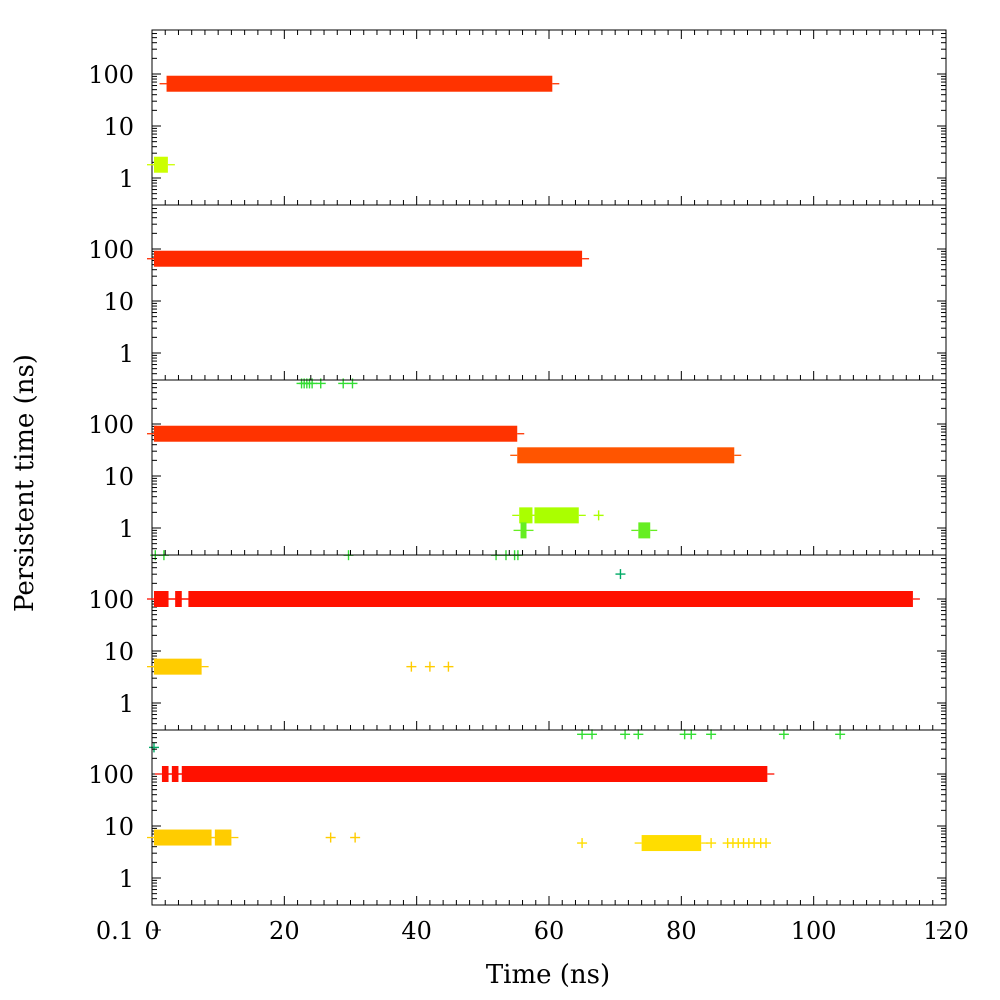 This screenshot has width=1000, height=1000. Describe the element at coordinates (548, 975) in the screenshot. I see `x-axis-title: Time (ns)` at that location.